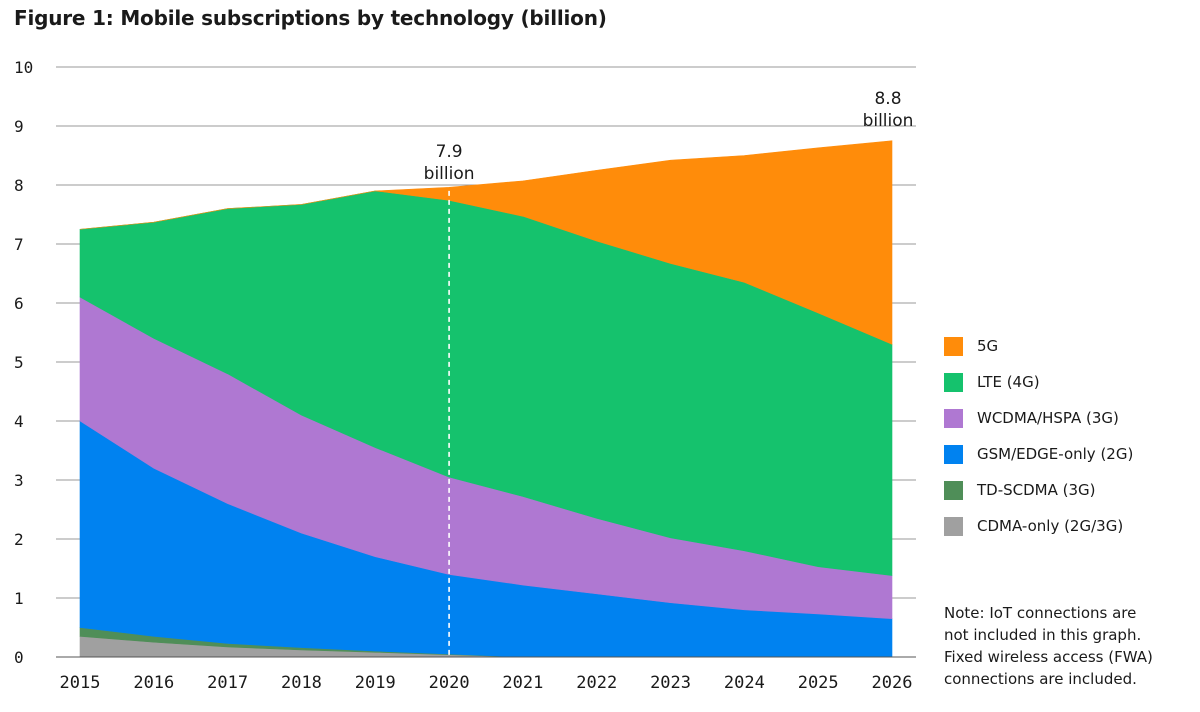  What do you see at coordinates (1050, 526) in the screenshot?
I see `legend-label-cdma: CDMA-only (2G/3G)` at bounding box center [1050, 526].